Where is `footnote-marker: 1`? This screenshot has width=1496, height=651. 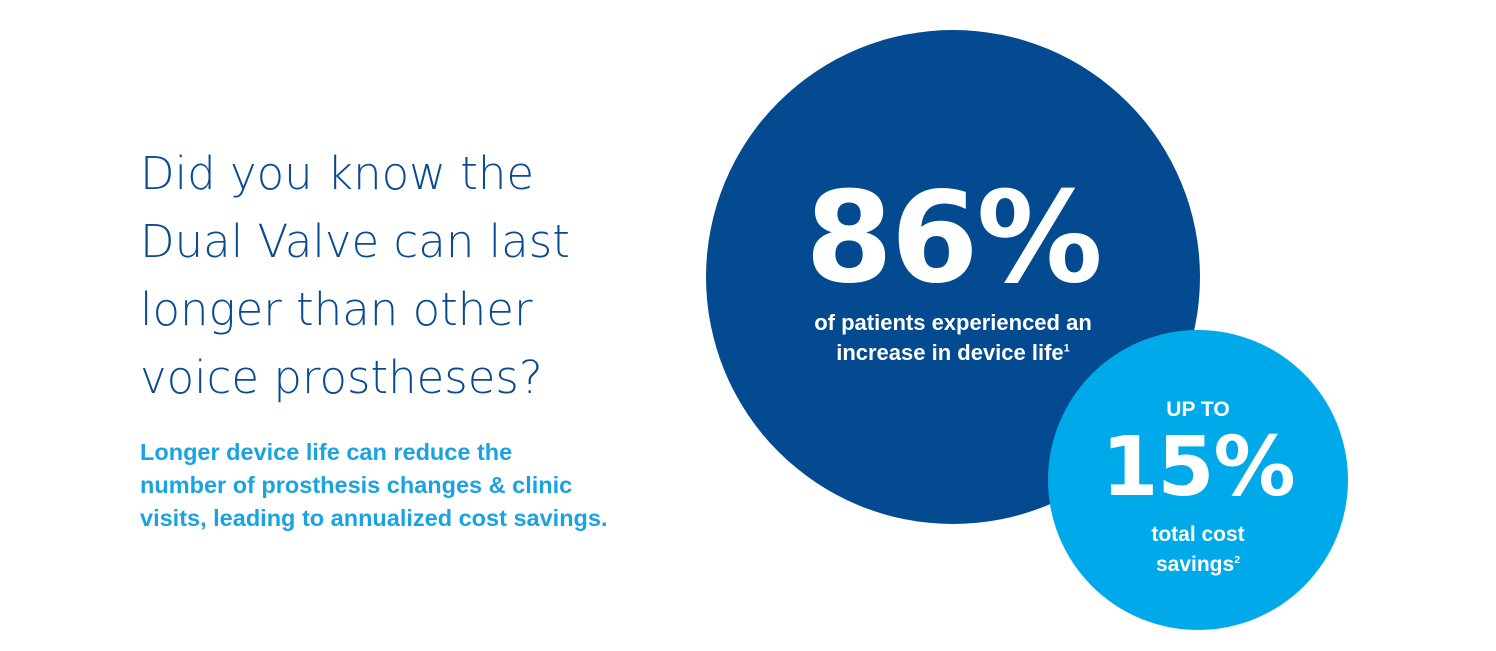 footnote-marker: 1 is located at coordinates (1066, 348).